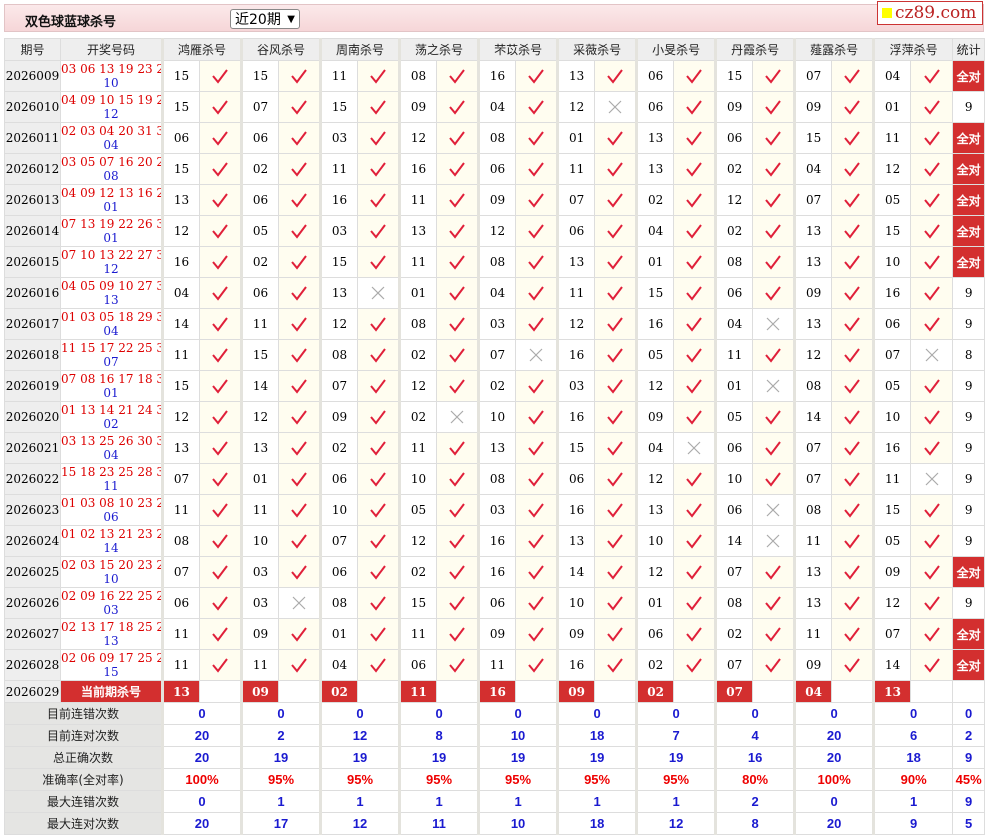 This screenshot has width=986, height=837. I want to click on kill-number: 04, so click(655, 231).